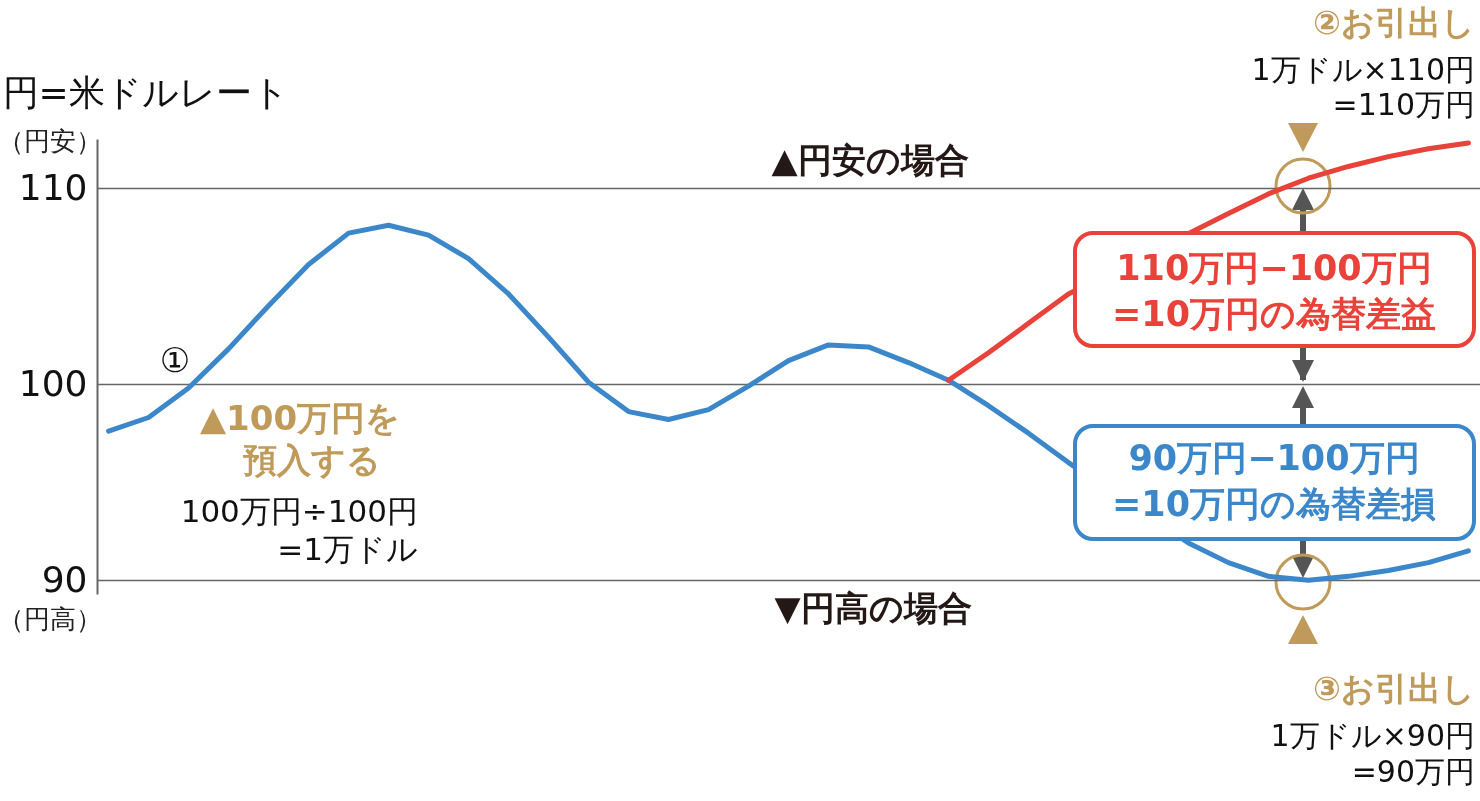 This screenshot has width=1480, height=801. What do you see at coordinates (1274, 504) in the screenshot?
I see `annotation: =10万円の為替差損` at bounding box center [1274, 504].